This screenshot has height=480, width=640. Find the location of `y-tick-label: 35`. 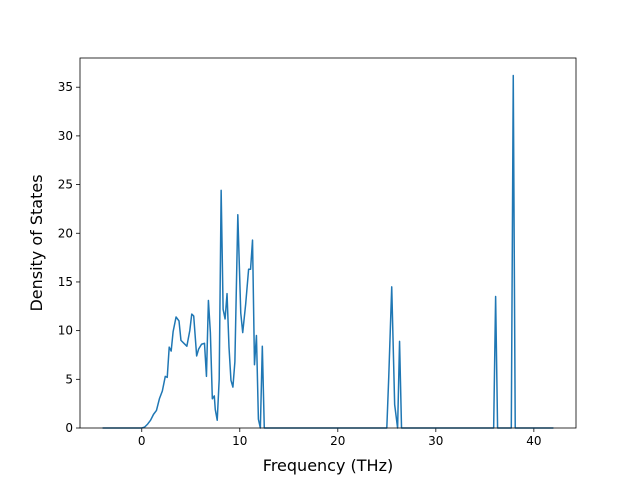

y-tick-label: 35 is located at coordinates (65, 87).